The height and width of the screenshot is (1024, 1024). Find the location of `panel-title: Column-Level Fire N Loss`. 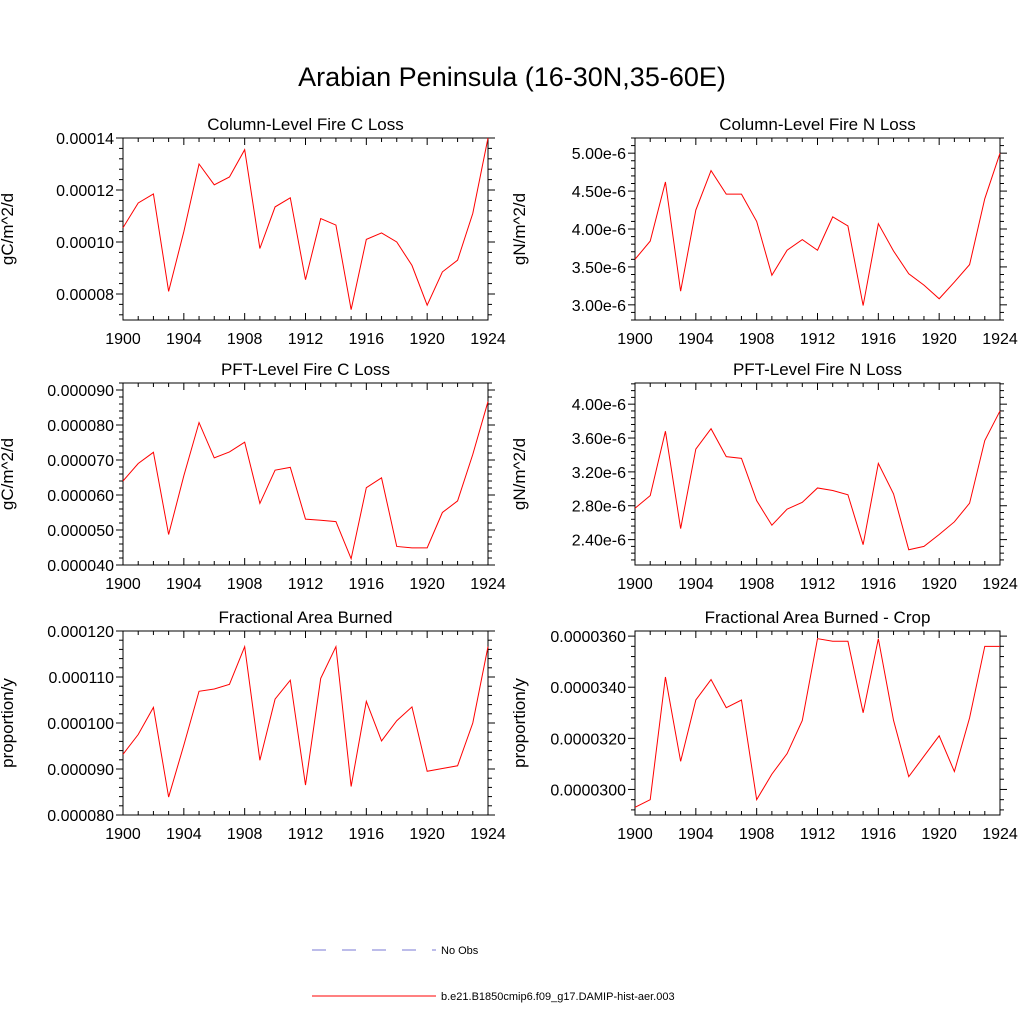

panel-title: Column-Level Fire N Loss is located at coordinates (817, 124).